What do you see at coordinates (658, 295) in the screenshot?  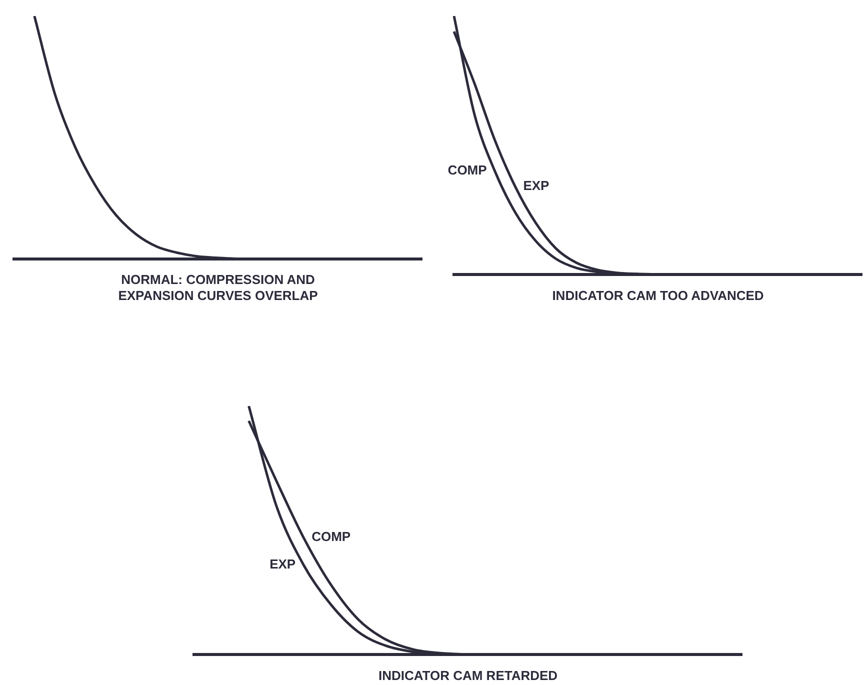 I see `x-axis-title: INDICATOR CAM TOO ADVANCED` at bounding box center [658, 295].